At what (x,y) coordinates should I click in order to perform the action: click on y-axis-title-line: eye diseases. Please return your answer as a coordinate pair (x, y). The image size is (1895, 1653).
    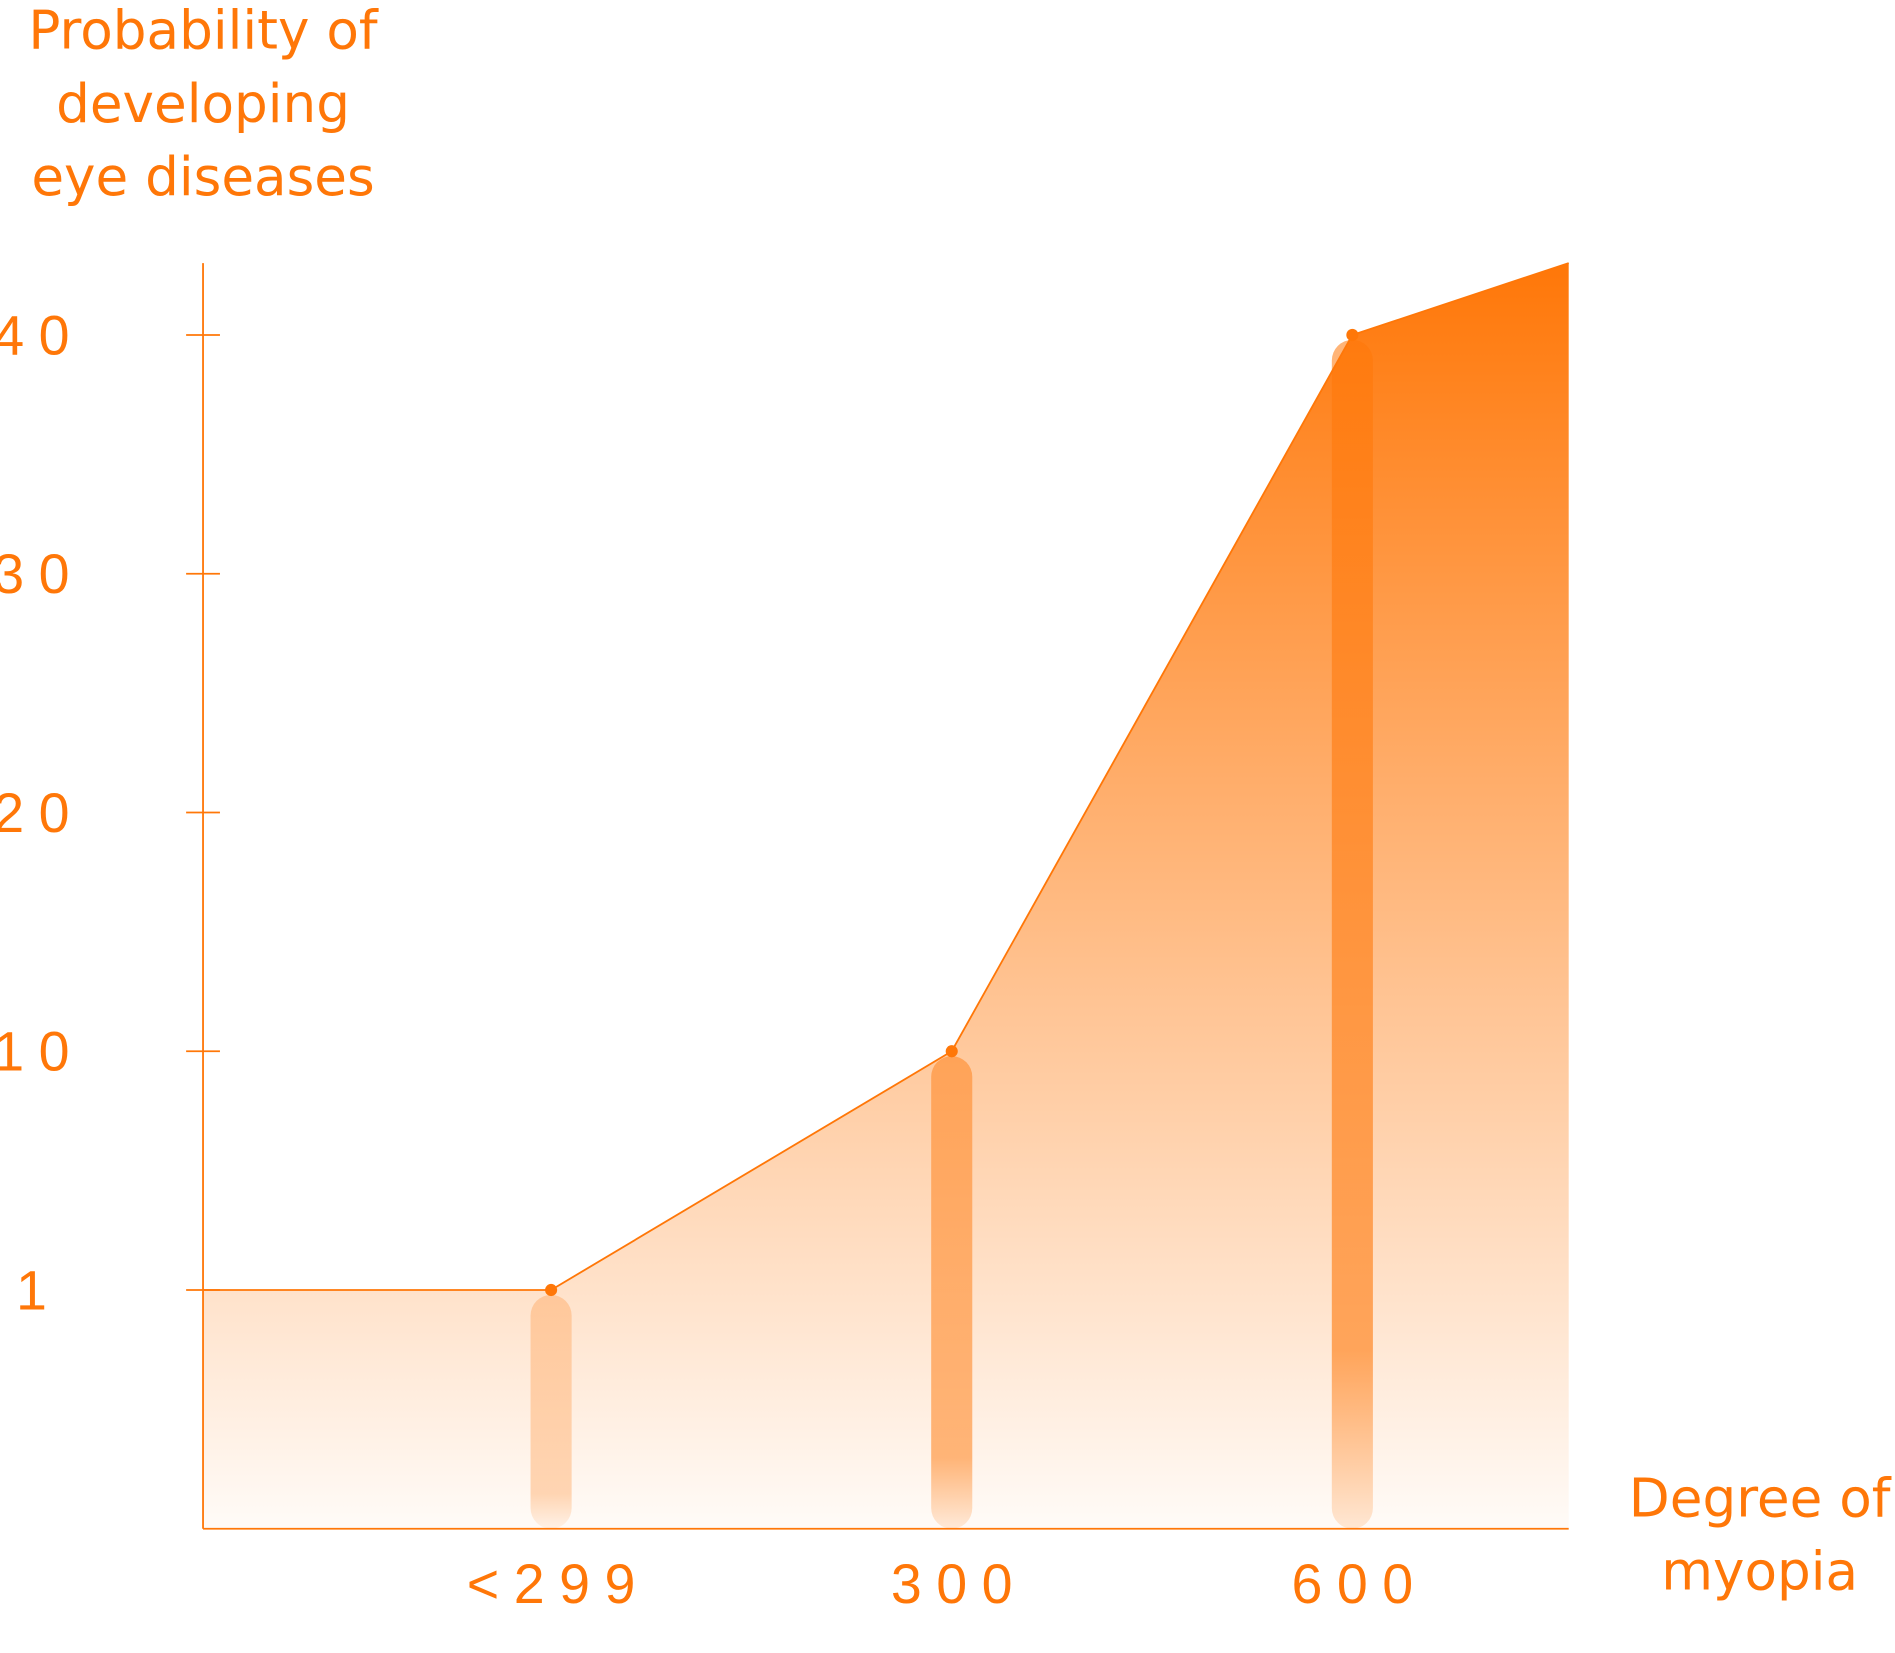
    Looking at the image, I should click on (202, 176).